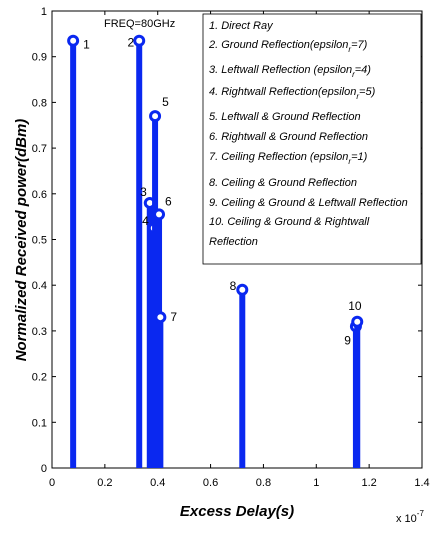 The height and width of the screenshot is (536, 442). Describe the element at coordinates (233, 286) in the screenshot. I see `point-label-8: 8` at that location.